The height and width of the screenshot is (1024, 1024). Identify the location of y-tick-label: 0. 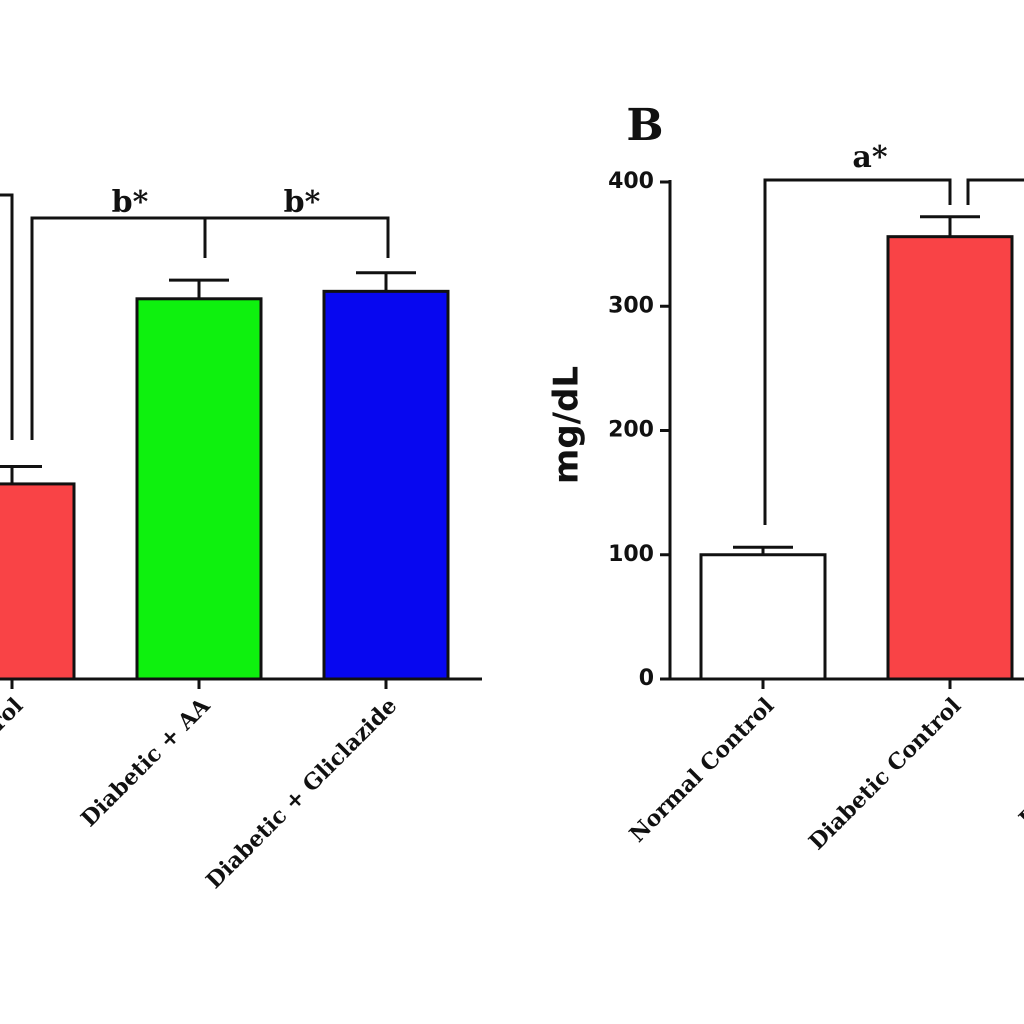
(646, 678).